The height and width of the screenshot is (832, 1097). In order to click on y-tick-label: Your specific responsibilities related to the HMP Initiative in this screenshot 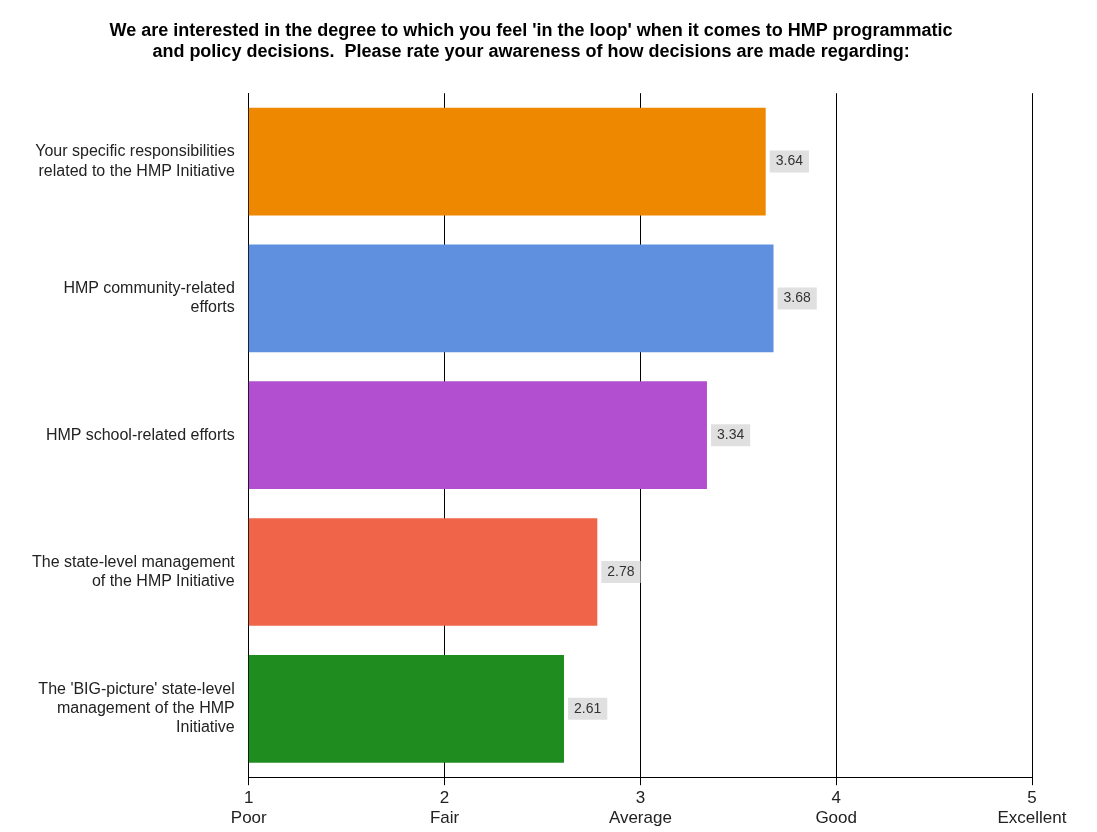, I will do `click(135, 160)`.